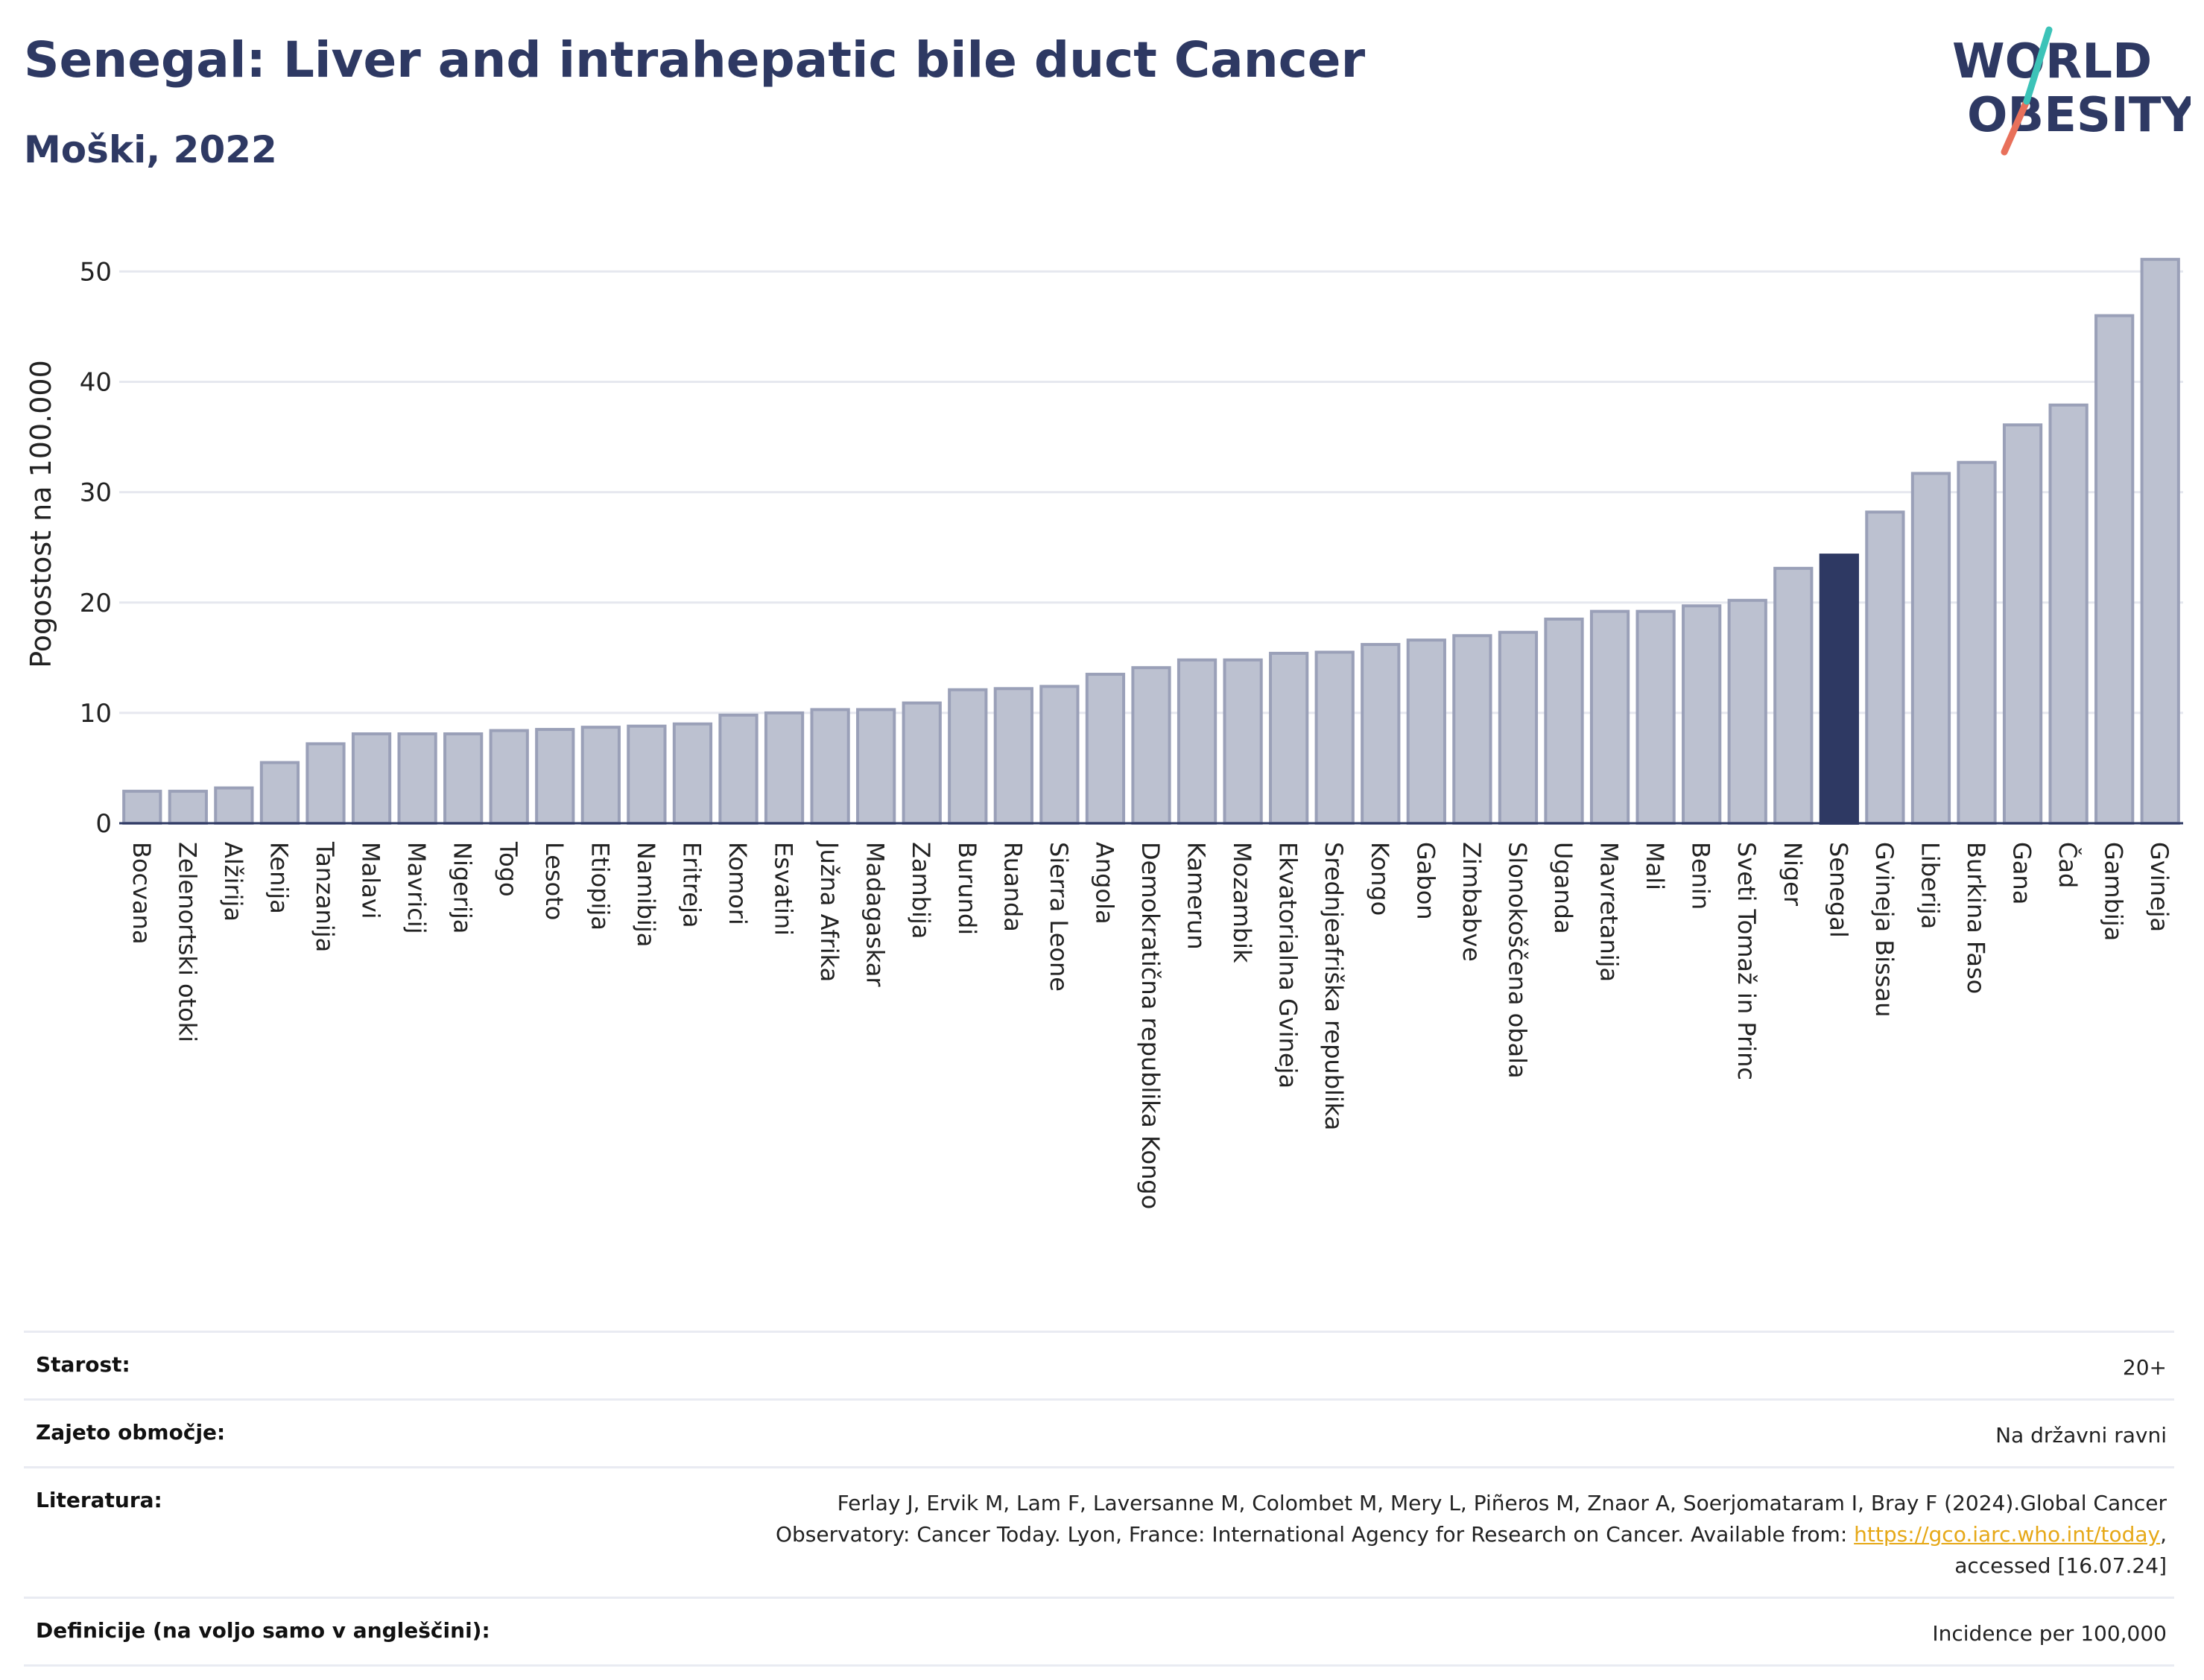  What do you see at coordinates (600, 886) in the screenshot?
I see `x-tick-label: Etiopija` at bounding box center [600, 886].